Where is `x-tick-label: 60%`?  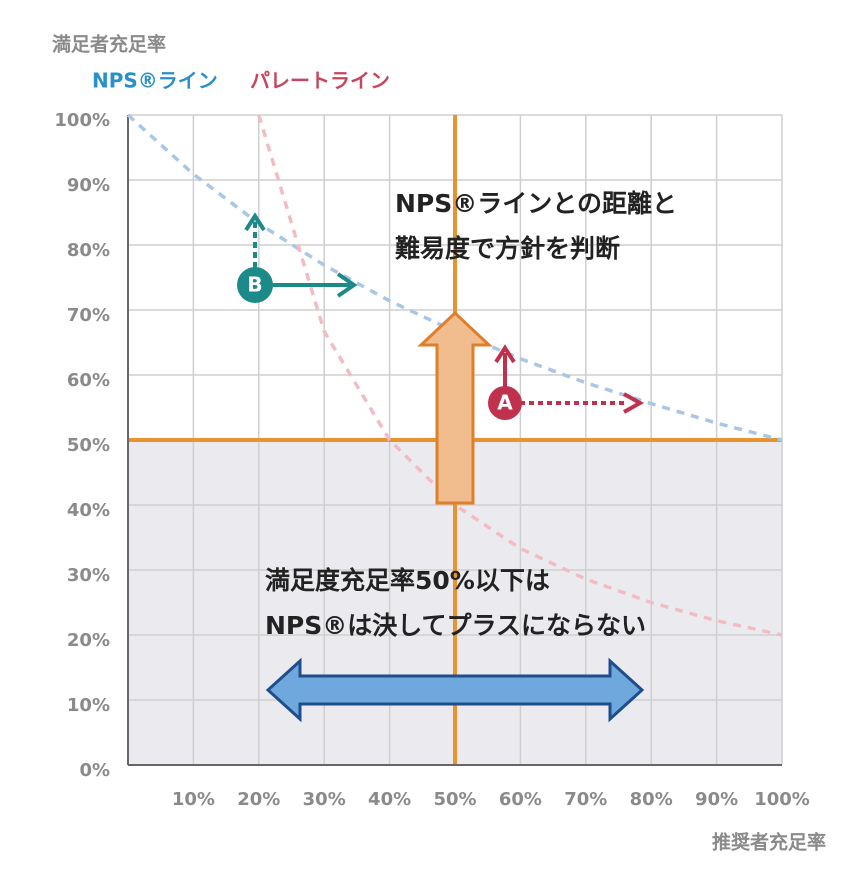 x-tick-label: 60% is located at coordinates (520, 799).